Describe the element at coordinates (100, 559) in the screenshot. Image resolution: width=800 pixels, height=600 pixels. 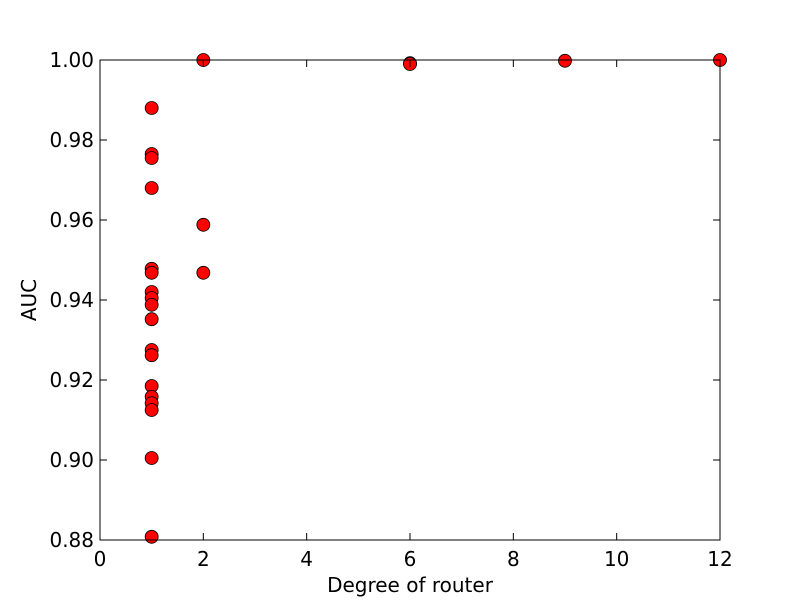
I see `x-tick-label: 0` at that location.